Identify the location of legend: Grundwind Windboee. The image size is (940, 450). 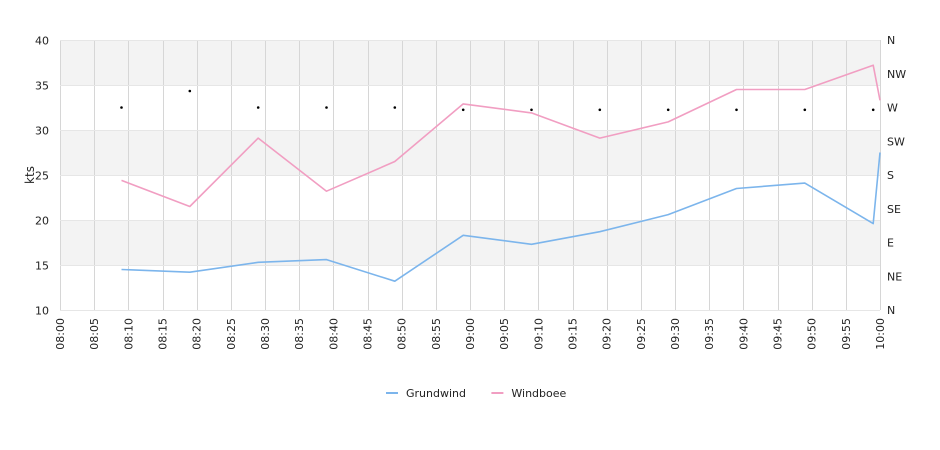
(476, 393).